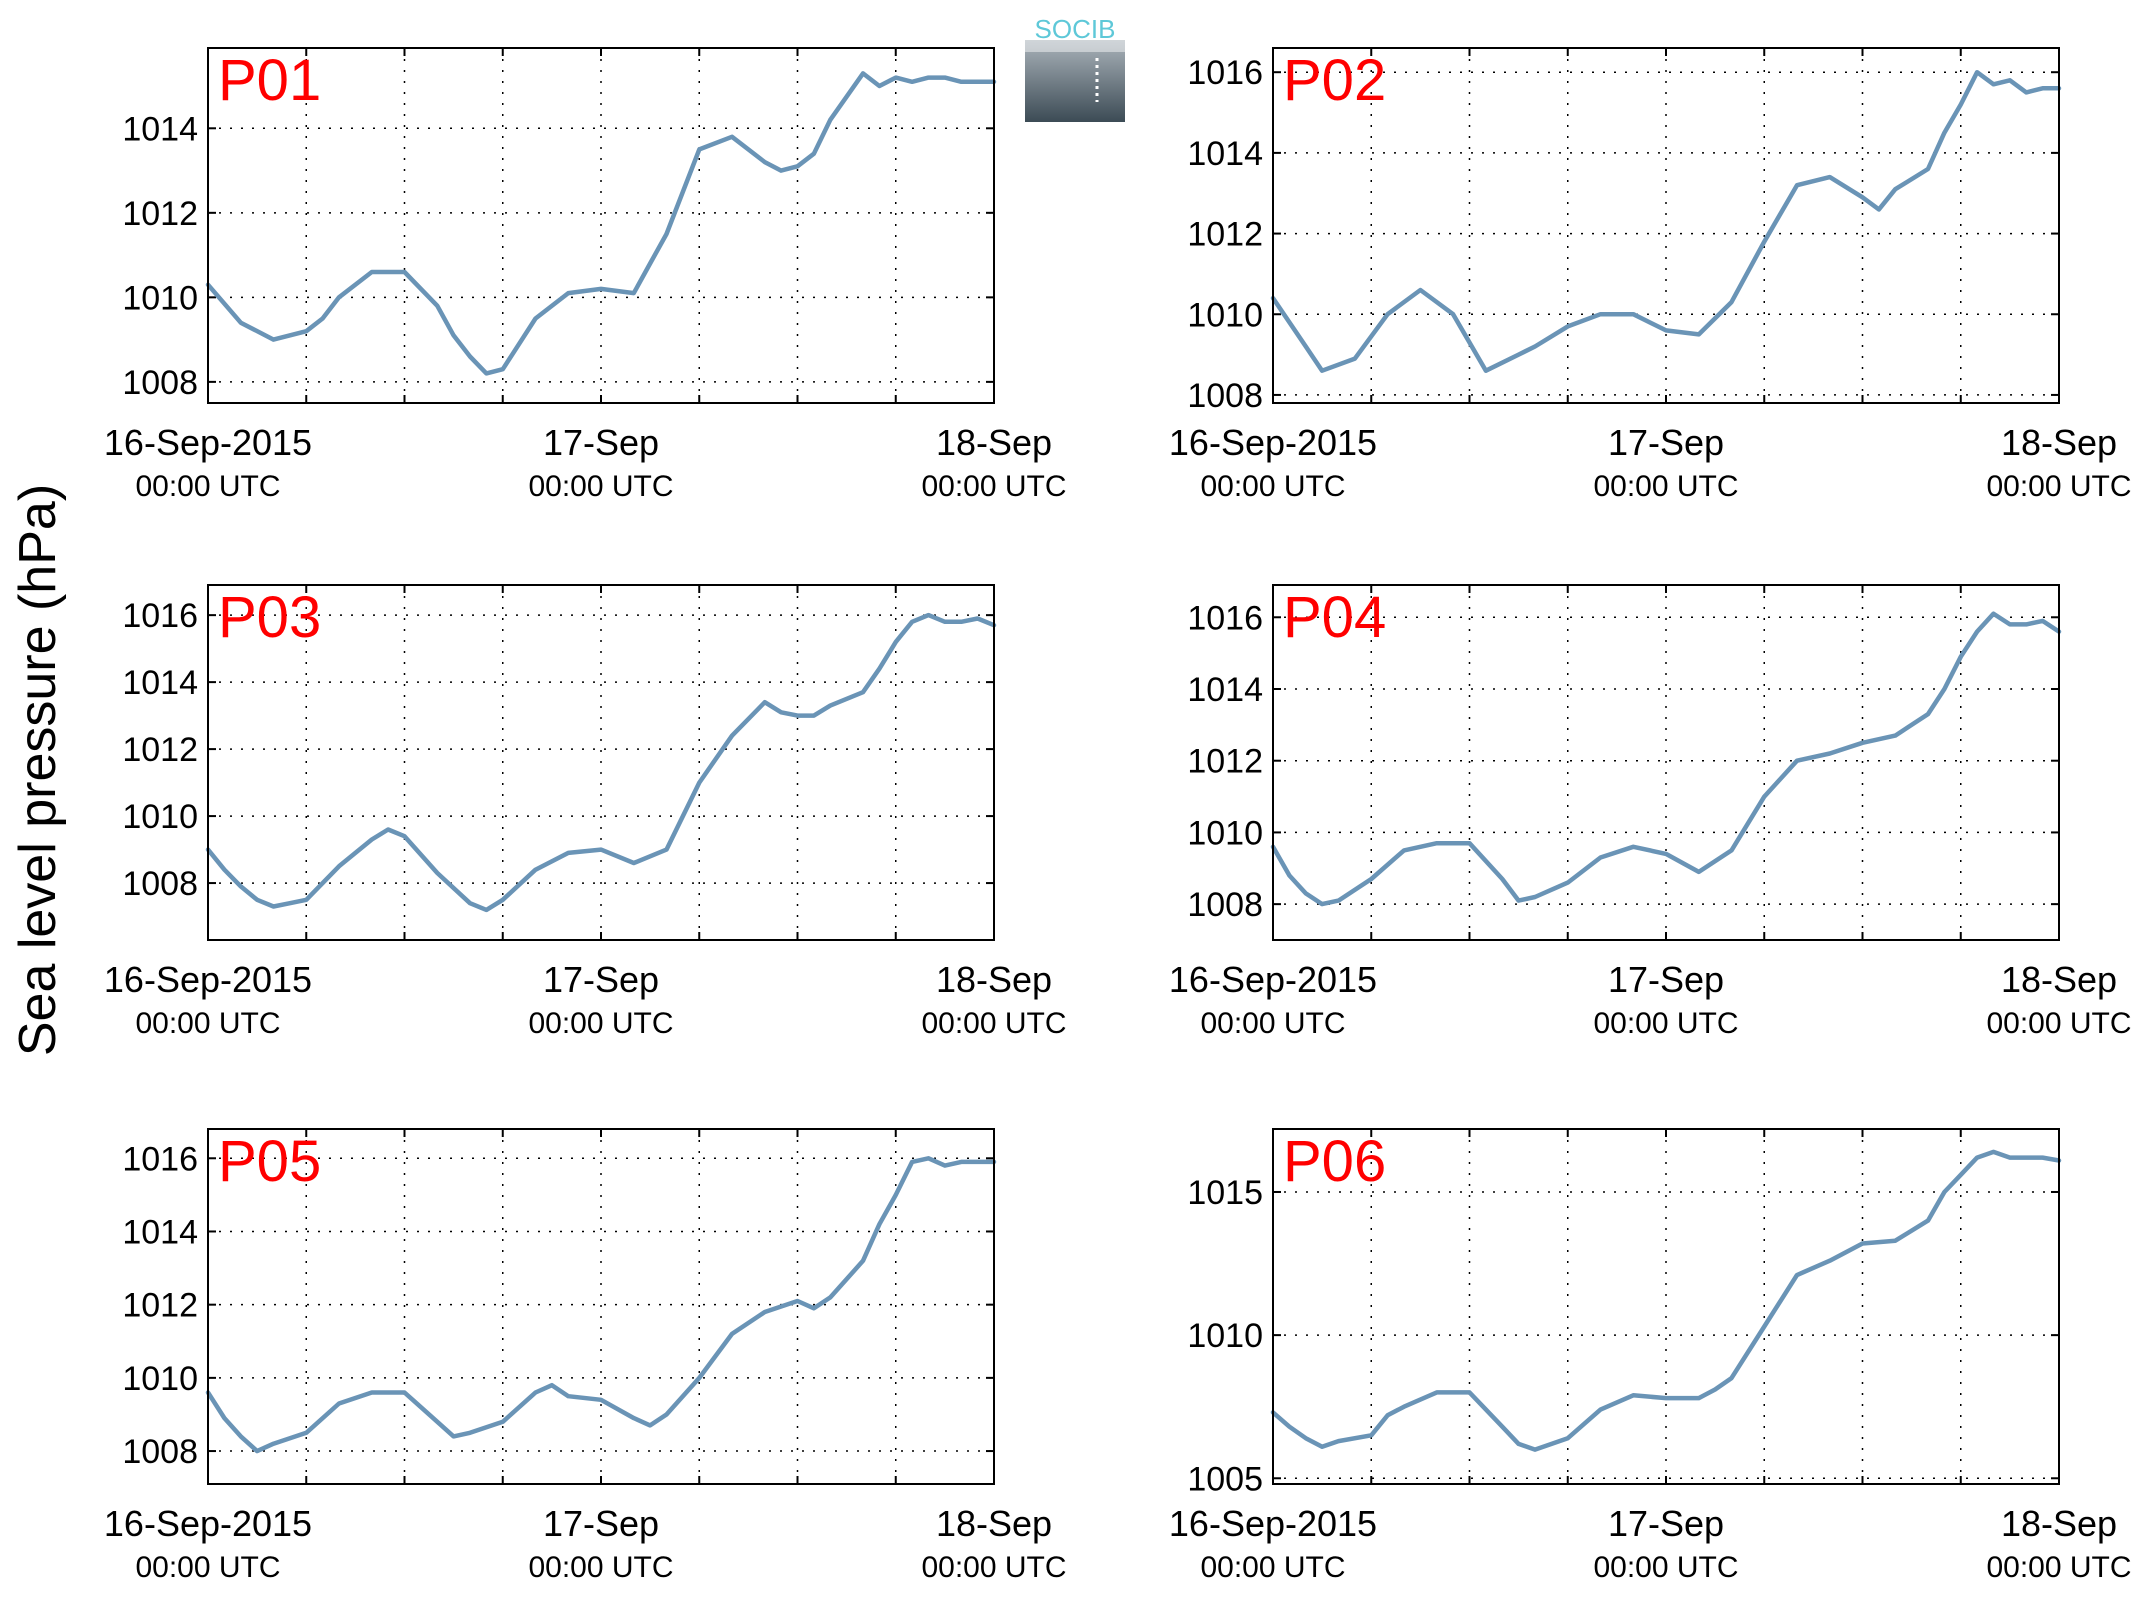 This screenshot has width=2133, height=1608. What do you see at coordinates (1075, 68) in the screenshot?
I see `socib-logo: SOCIB` at bounding box center [1075, 68].